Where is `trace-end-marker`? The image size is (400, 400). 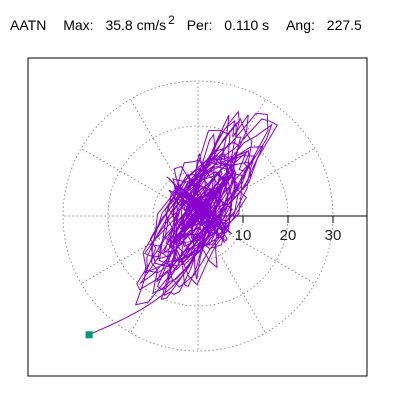 trace-end-marker is located at coordinates (89, 335).